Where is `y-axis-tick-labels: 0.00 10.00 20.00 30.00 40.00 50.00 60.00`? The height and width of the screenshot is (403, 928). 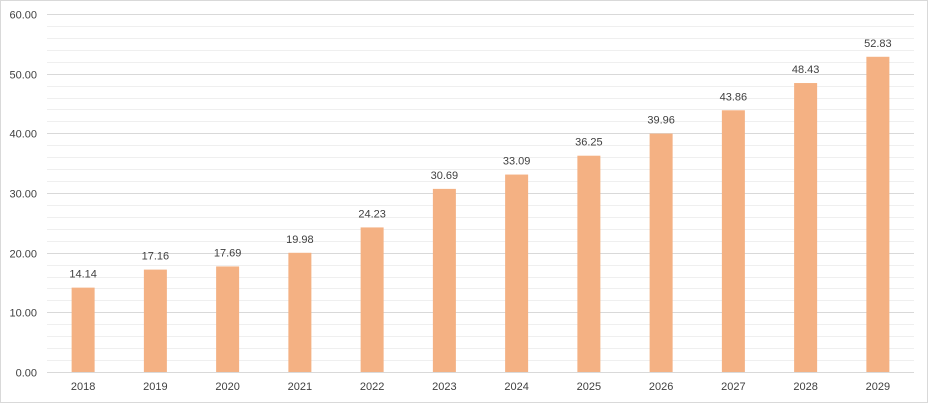
y-axis-tick-labels: 0.00 10.00 20.00 30.00 40.00 50.00 60.00 is located at coordinates (23, 195).